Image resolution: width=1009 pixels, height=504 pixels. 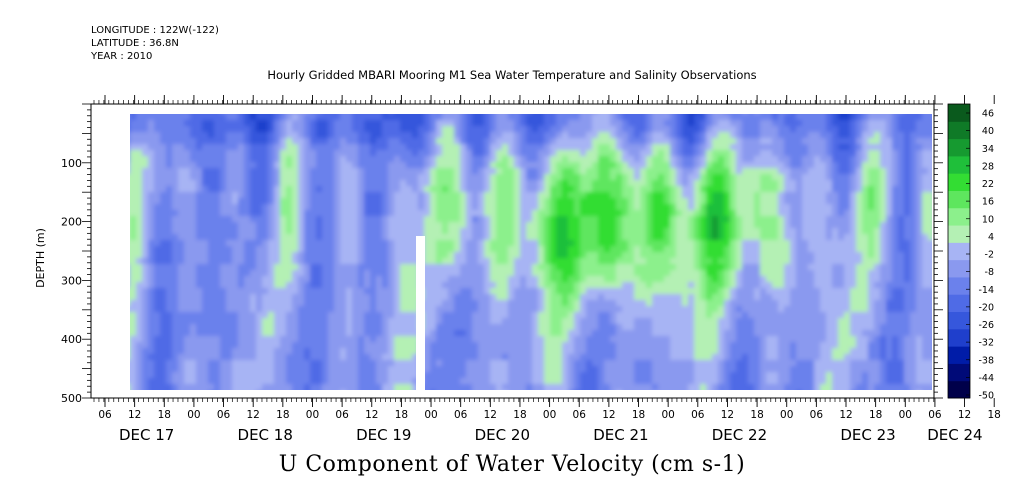 I want to click on data-gap, so click(x=420, y=313).